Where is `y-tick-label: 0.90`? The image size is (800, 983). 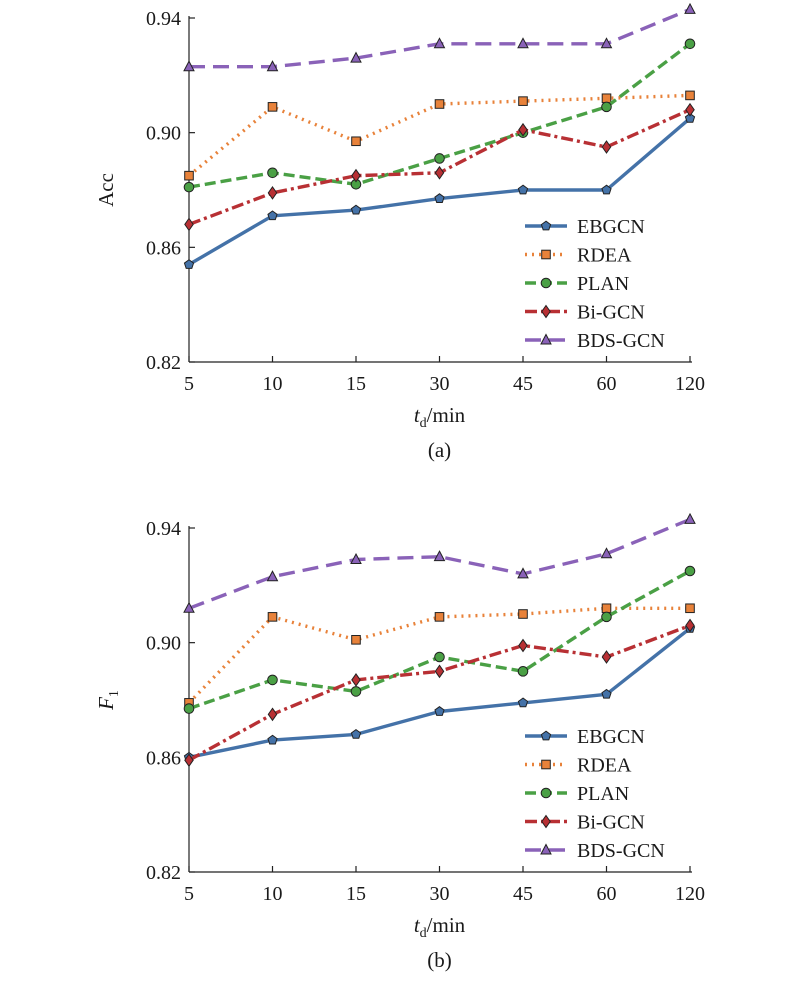 y-tick-label: 0.90 is located at coordinates (163, 134).